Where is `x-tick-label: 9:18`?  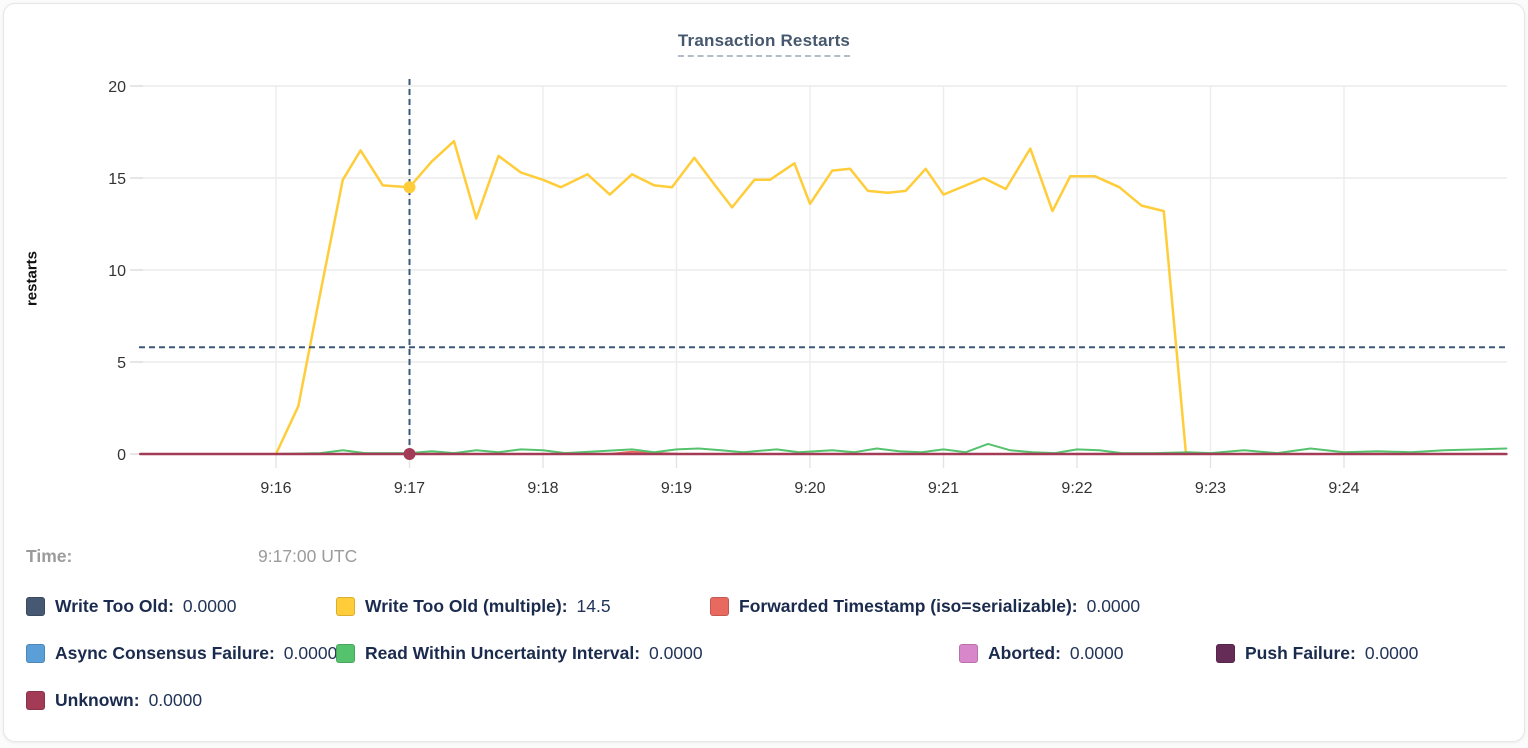
x-tick-label: 9:18 is located at coordinates (542, 488).